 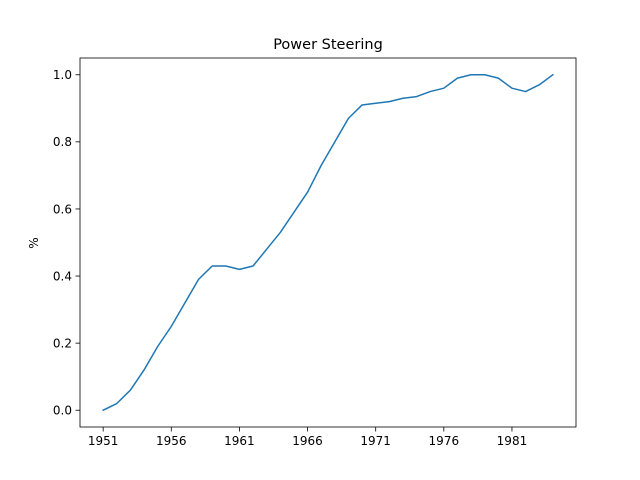 I want to click on chart-title: Power Steering, so click(x=328, y=45).